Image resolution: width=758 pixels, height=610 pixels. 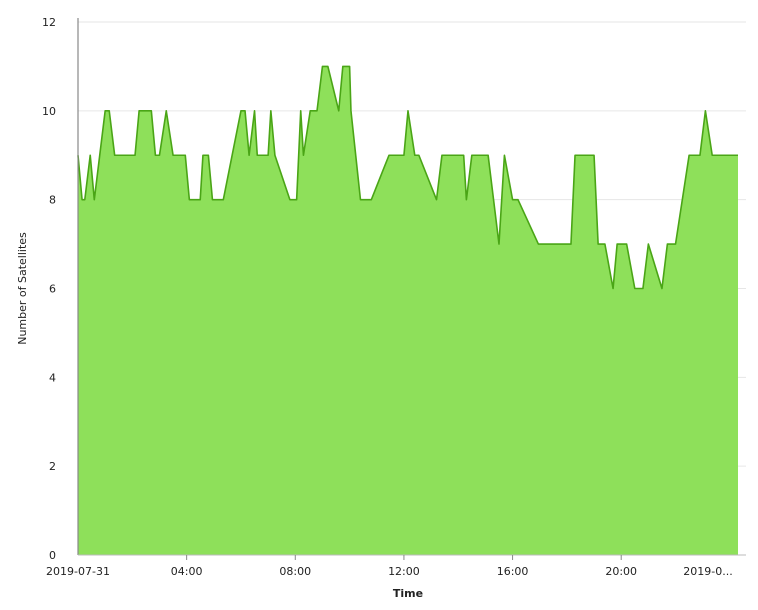 I want to click on y-tick-label: 12, so click(x=49, y=22).